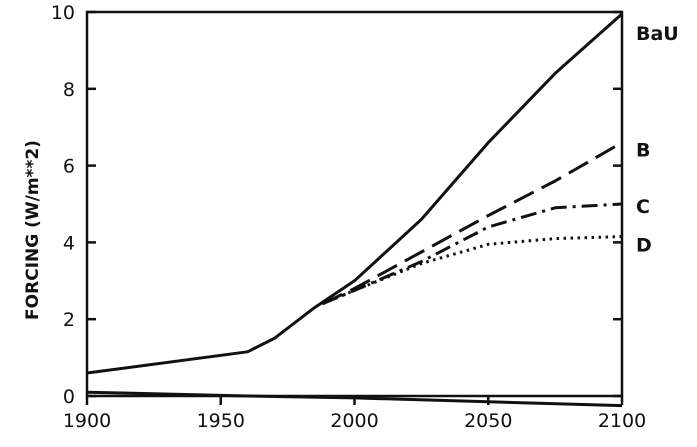 Image resolution: width=697 pixels, height=447 pixels. What do you see at coordinates (643, 207) in the screenshot?
I see `series-label-c: C` at bounding box center [643, 207].